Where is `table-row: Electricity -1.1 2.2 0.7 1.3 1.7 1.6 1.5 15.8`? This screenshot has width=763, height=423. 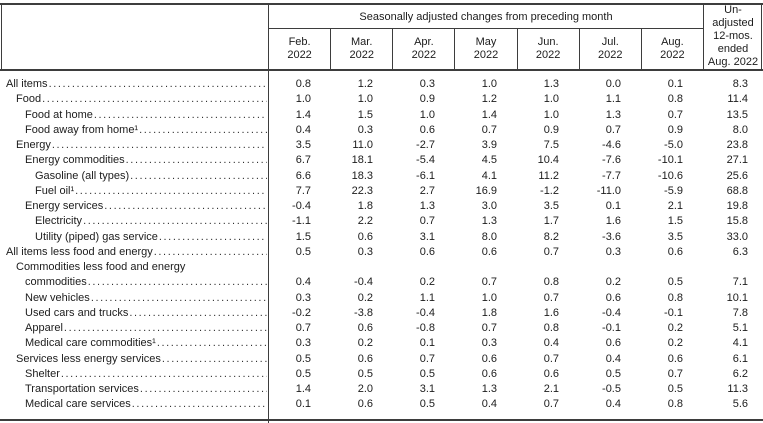
table-row: Electricity -1.1 2.2 0.7 1.3 1.7 1.6 1.5 15.8 is located at coordinates (381, 221).